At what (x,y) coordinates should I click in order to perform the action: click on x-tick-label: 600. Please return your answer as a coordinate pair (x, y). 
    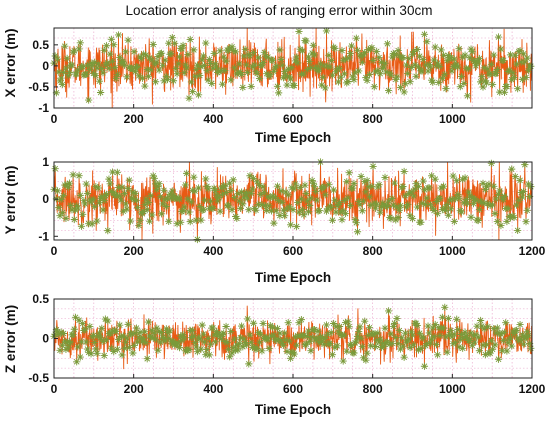
    Looking at the image, I should click on (293, 119).